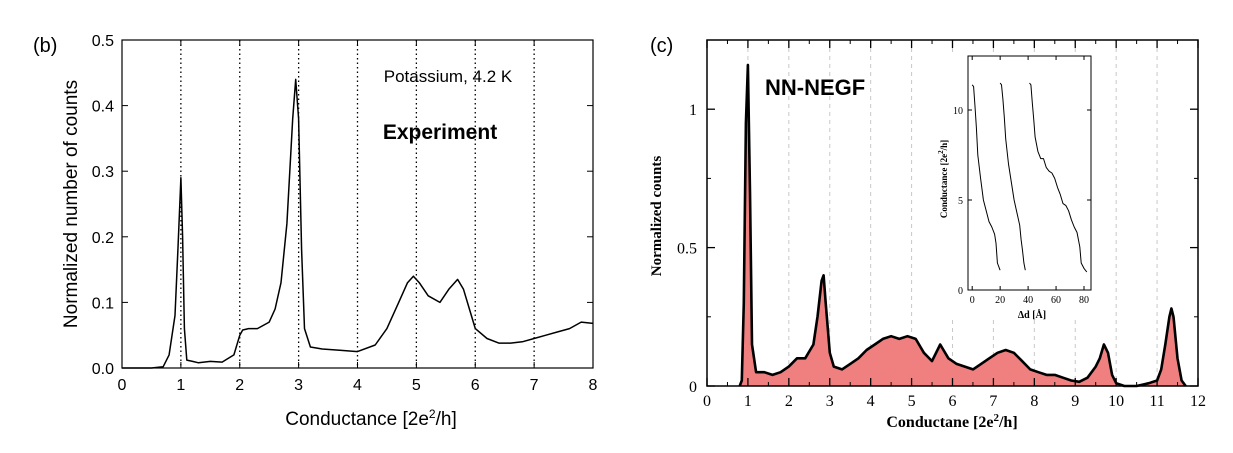 Image resolution: width=1233 pixels, height=453 pixels. Describe the element at coordinates (693, 110) in the screenshot. I see `panel-c-y-tick-label: 1` at that location.